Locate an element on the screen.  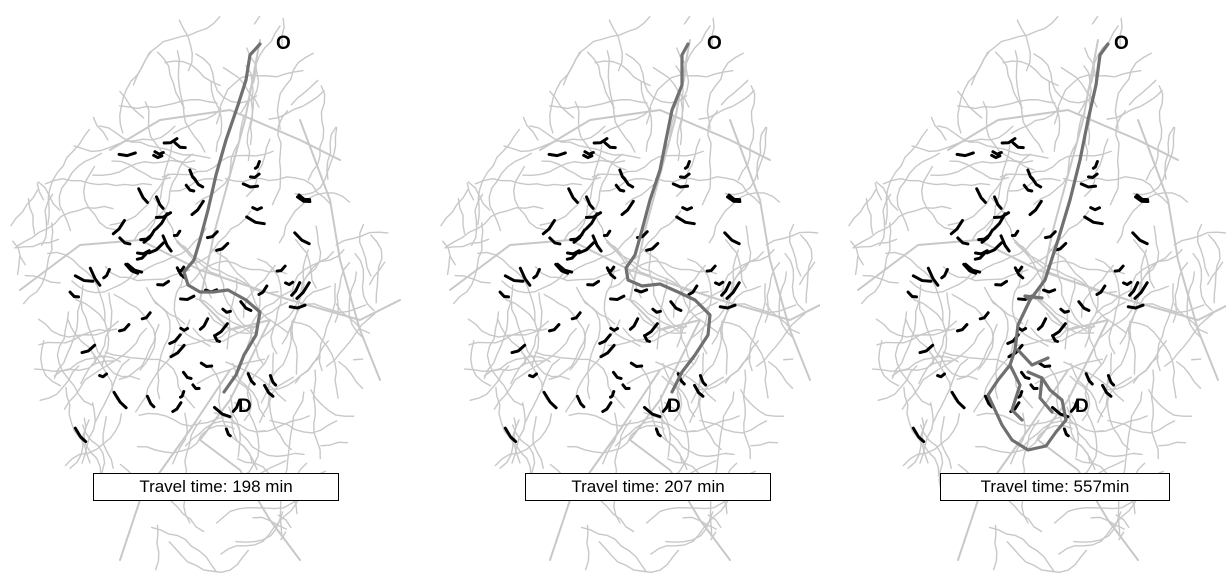
travel-time-box: Travel time: 207 min is located at coordinates (648, 487).